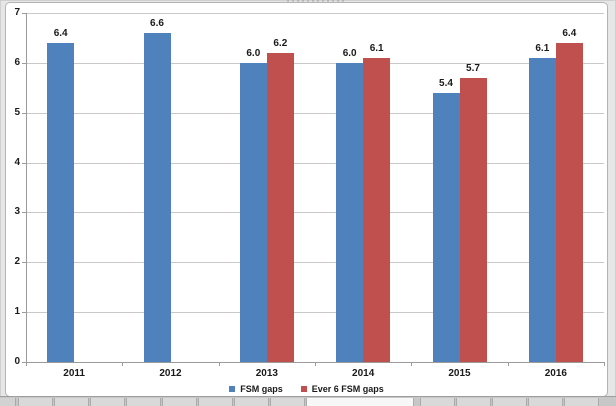 The width and height of the screenshot is (616, 406). What do you see at coordinates (17, 212) in the screenshot?
I see `y-axis-tick-label: 3` at bounding box center [17, 212].